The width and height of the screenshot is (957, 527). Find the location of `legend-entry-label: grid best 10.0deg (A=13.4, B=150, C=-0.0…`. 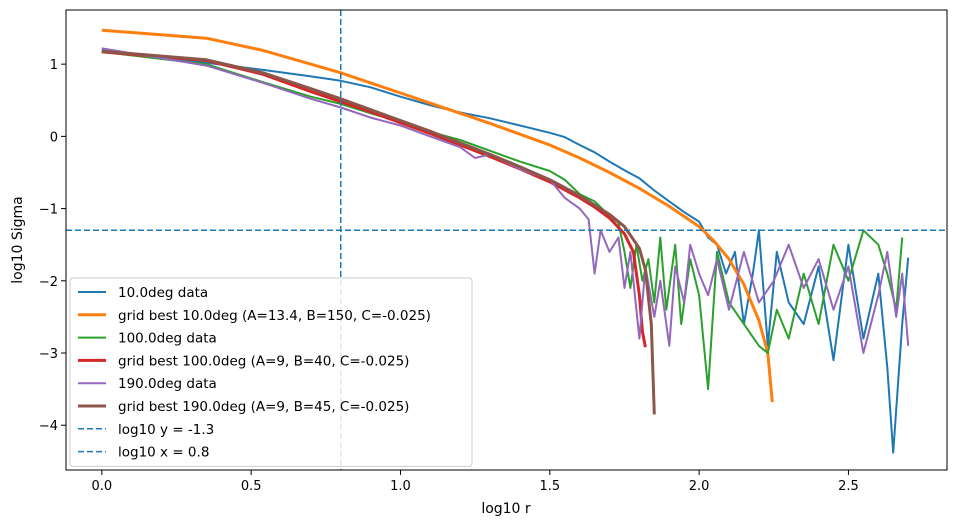

legend-entry-label: grid best 10.0deg (A=13.4, B=150, C=-0.0… is located at coordinates (274, 316).